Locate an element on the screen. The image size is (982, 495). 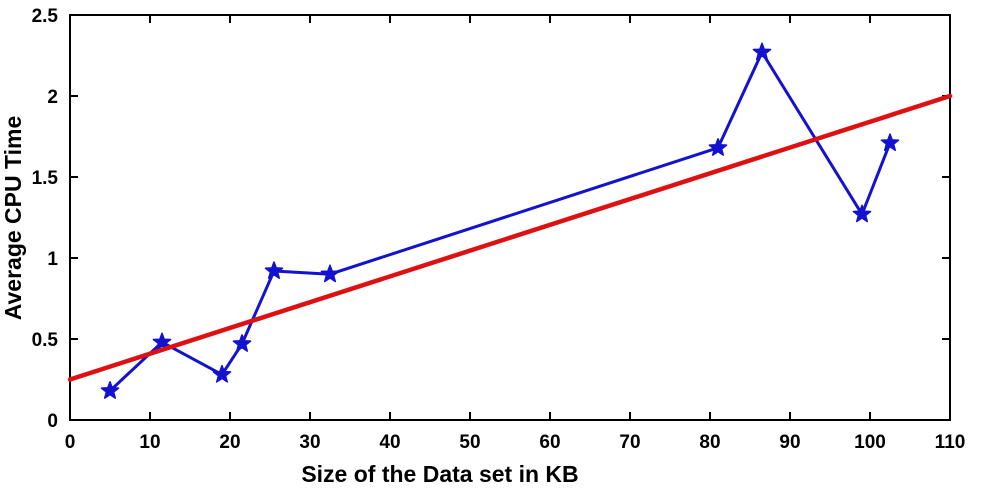
y-tick-label: 2.5 is located at coordinates (45, 16).